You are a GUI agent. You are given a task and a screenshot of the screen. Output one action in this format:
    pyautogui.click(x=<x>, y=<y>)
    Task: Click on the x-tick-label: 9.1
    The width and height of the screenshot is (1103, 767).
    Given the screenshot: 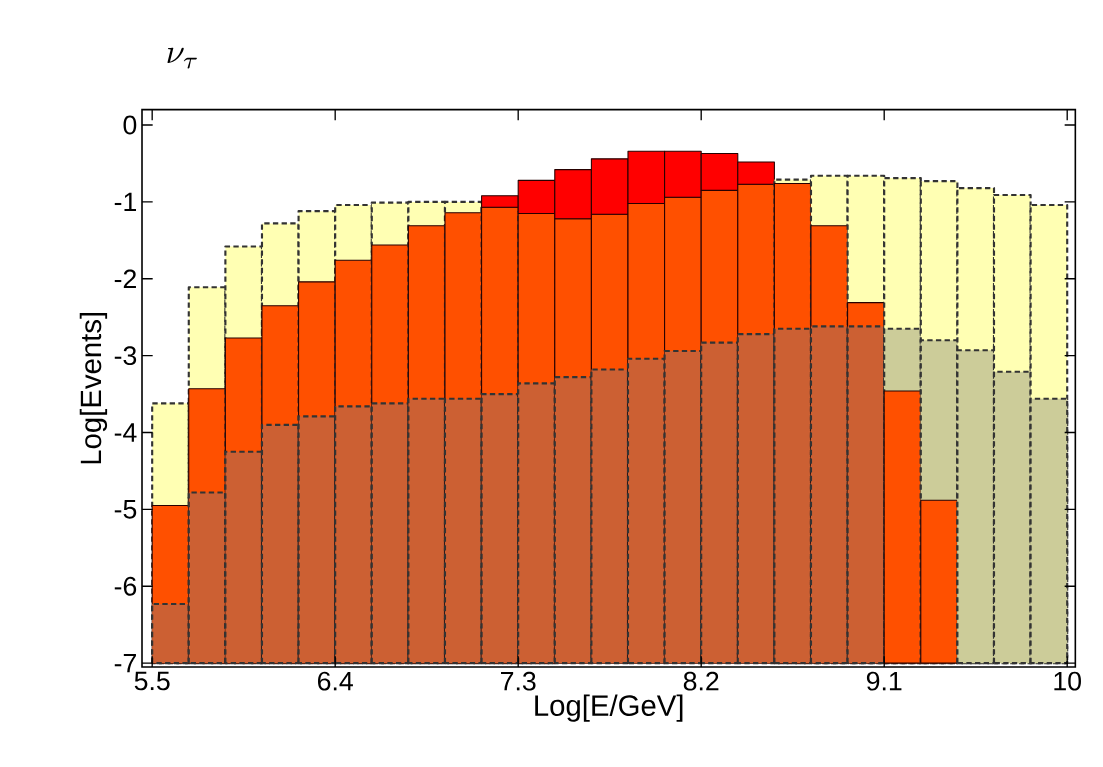 What is the action you would take?
    pyautogui.click(x=884, y=681)
    